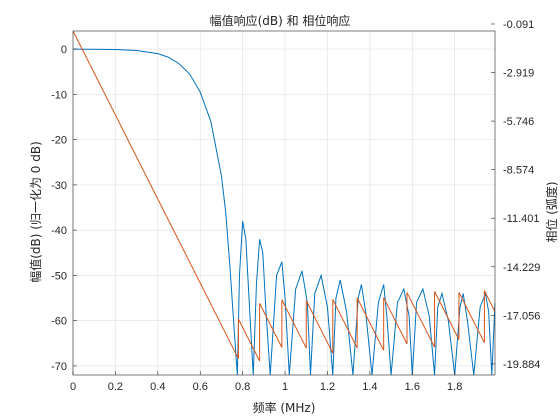  What do you see at coordinates (115, 387) in the screenshot?
I see `x-tick-label: 0.2` at bounding box center [115, 387].